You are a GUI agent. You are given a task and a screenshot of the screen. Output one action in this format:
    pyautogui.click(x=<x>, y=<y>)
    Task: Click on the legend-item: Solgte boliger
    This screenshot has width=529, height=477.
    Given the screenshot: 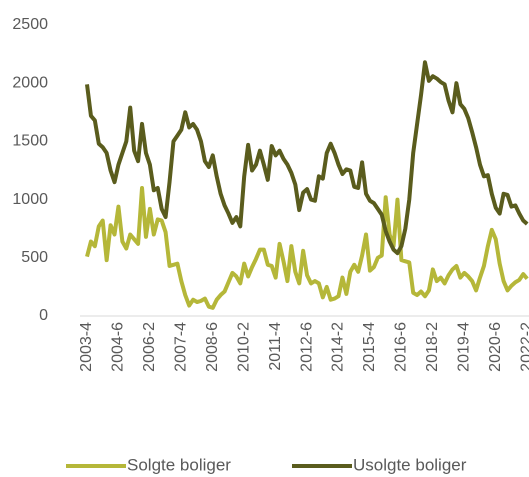 What is the action you would take?
    pyautogui.click(x=148, y=464)
    